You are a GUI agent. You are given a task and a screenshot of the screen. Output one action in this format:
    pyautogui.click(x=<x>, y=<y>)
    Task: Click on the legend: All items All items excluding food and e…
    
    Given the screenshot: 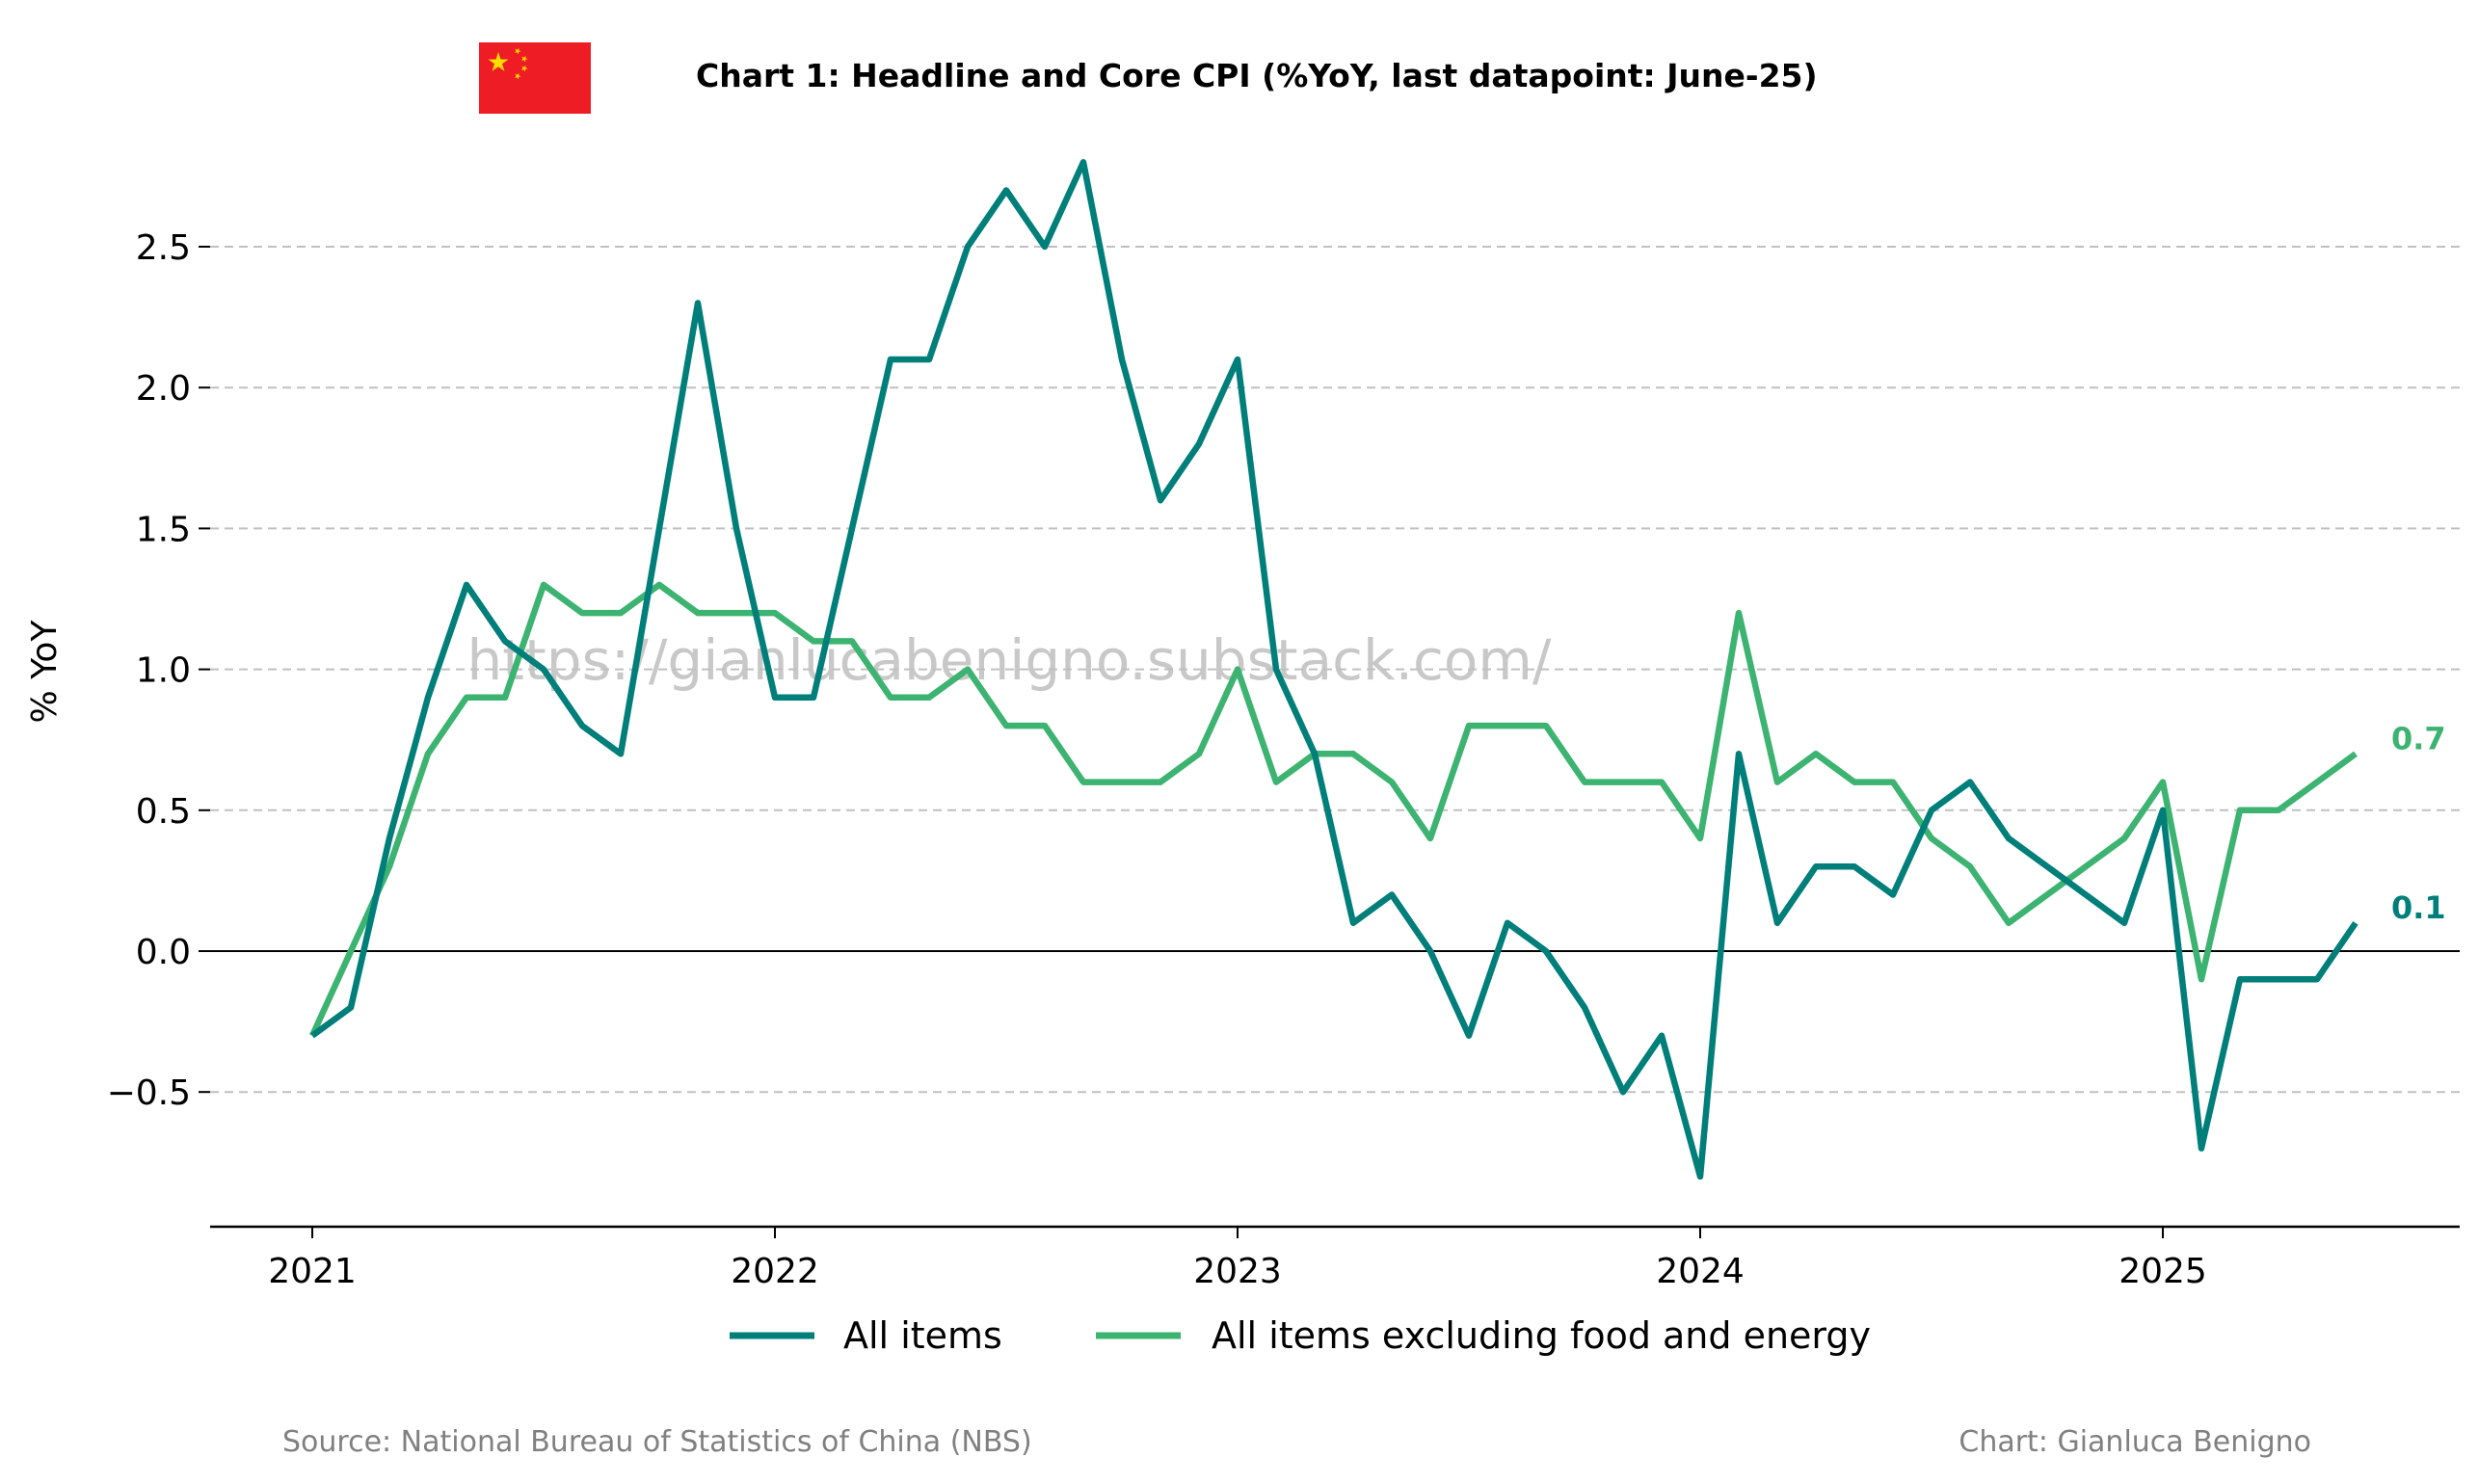 What is the action you would take?
    pyautogui.click(x=1301, y=1335)
    